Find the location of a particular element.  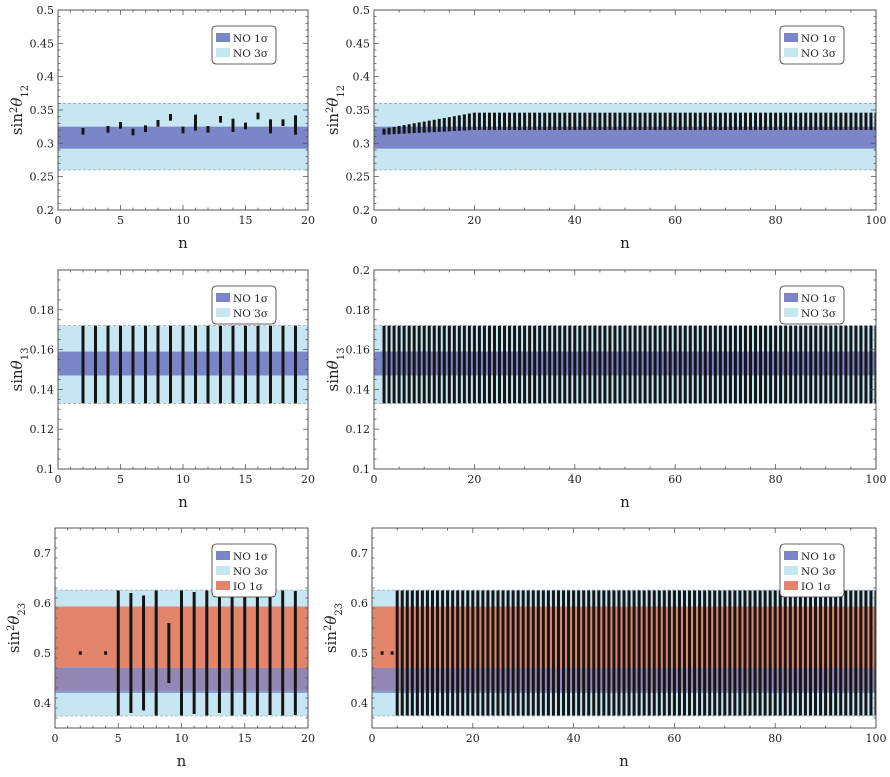

chart-3-interval-n16 is located at coordinates (258, 364).